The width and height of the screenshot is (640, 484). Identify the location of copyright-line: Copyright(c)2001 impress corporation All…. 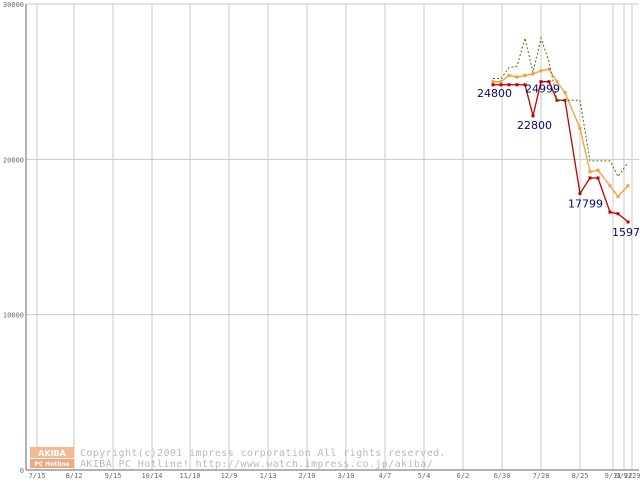
(263, 453).